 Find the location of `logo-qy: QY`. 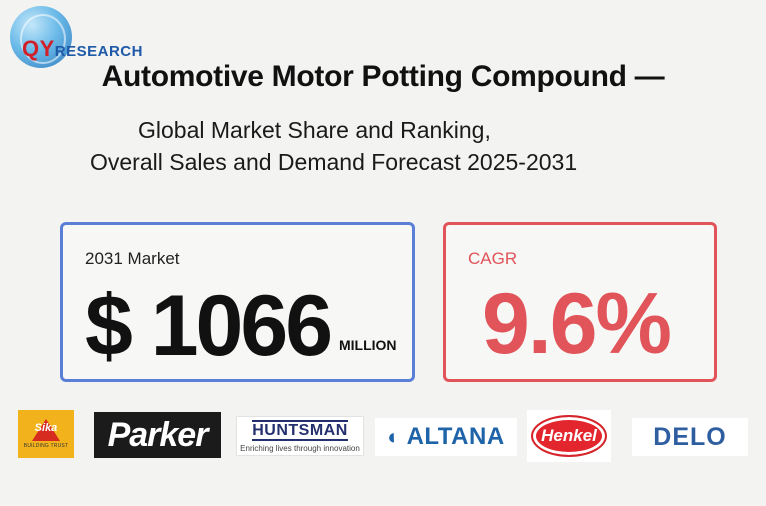

logo-qy: QY is located at coordinates (38, 48).